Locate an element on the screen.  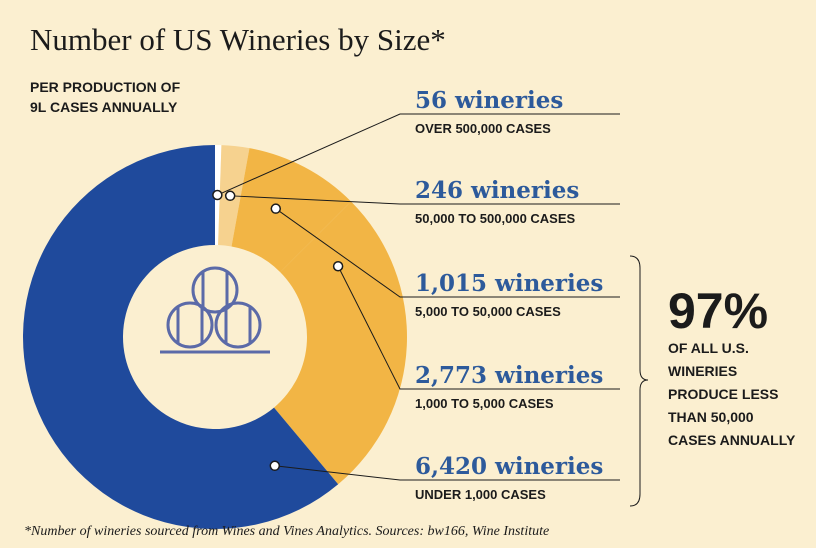
chart-title: Number of US Wineries by Size* is located at coordinates (238, 39).